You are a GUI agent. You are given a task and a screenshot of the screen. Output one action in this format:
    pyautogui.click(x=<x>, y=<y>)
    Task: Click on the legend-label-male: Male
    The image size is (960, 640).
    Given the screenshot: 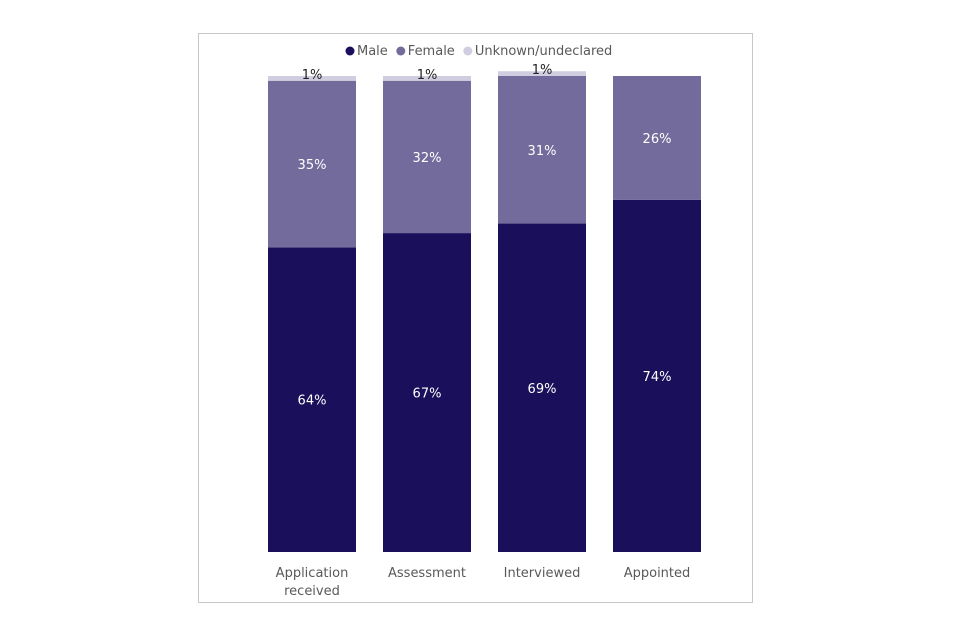 What is the action you would take?
    pyautogui.click(x=372, y=51)
    